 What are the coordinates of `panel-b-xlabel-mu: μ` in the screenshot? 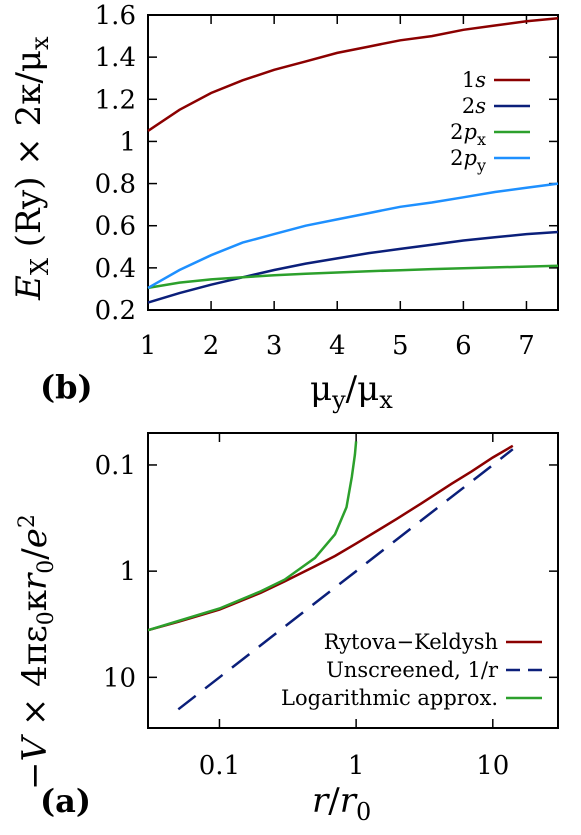 It's located at (321, 389).